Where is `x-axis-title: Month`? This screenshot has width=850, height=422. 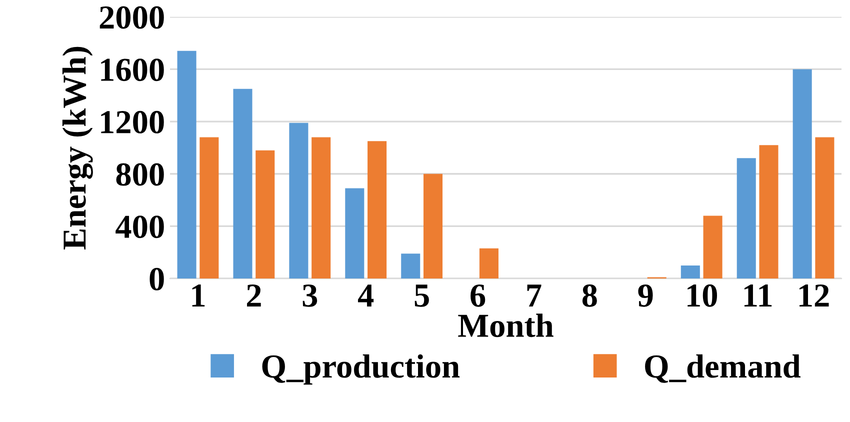
x-axis-title: Month is located at coordinates (506, 326).